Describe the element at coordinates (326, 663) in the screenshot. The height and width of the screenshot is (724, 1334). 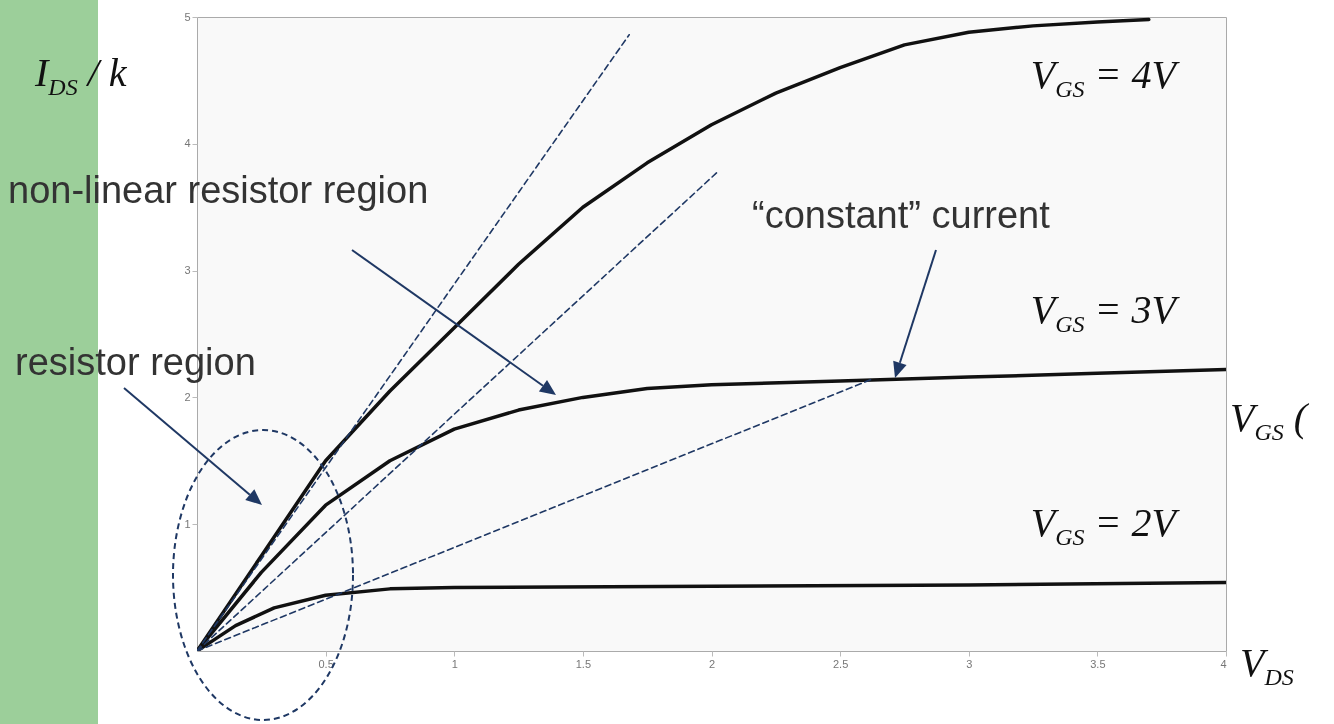
I see `x-tick-label: 0.5` at that location.